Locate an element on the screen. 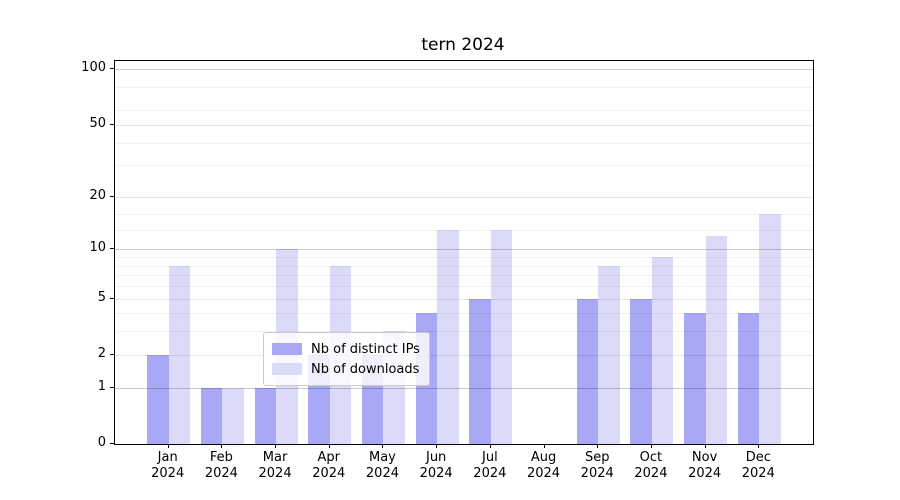  bar-distinct-ips-feb is located at coordinates (211, 415).